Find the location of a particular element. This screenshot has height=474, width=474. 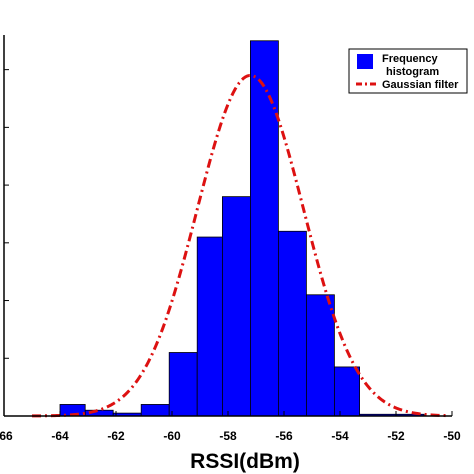

x-tick-label: -50 is located at coordinates (452, 436).